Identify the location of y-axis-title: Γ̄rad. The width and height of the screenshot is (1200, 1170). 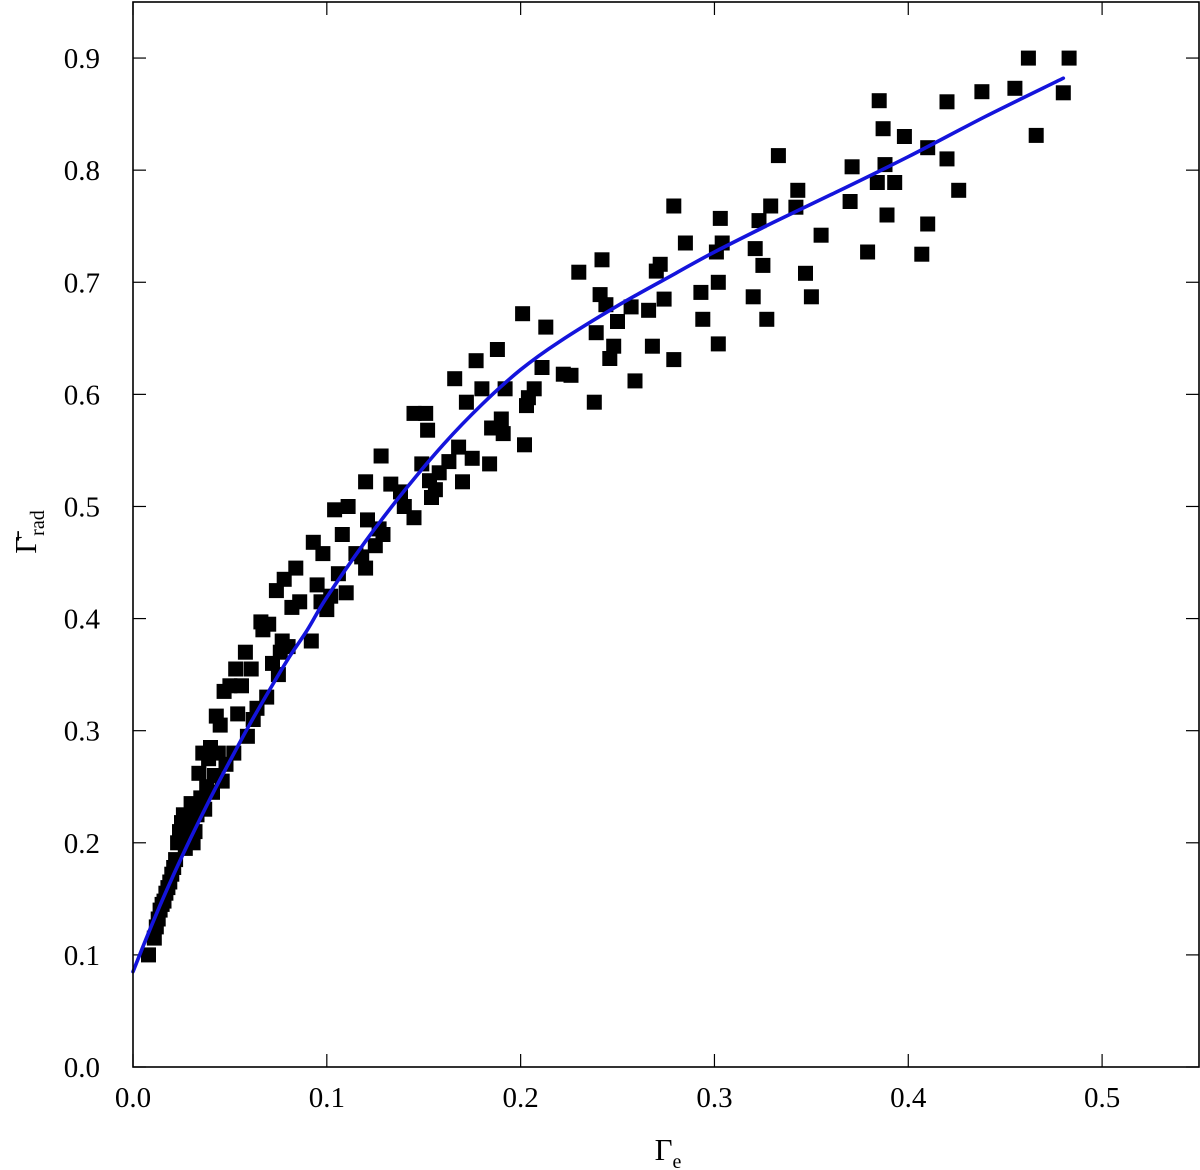
(28, 531).